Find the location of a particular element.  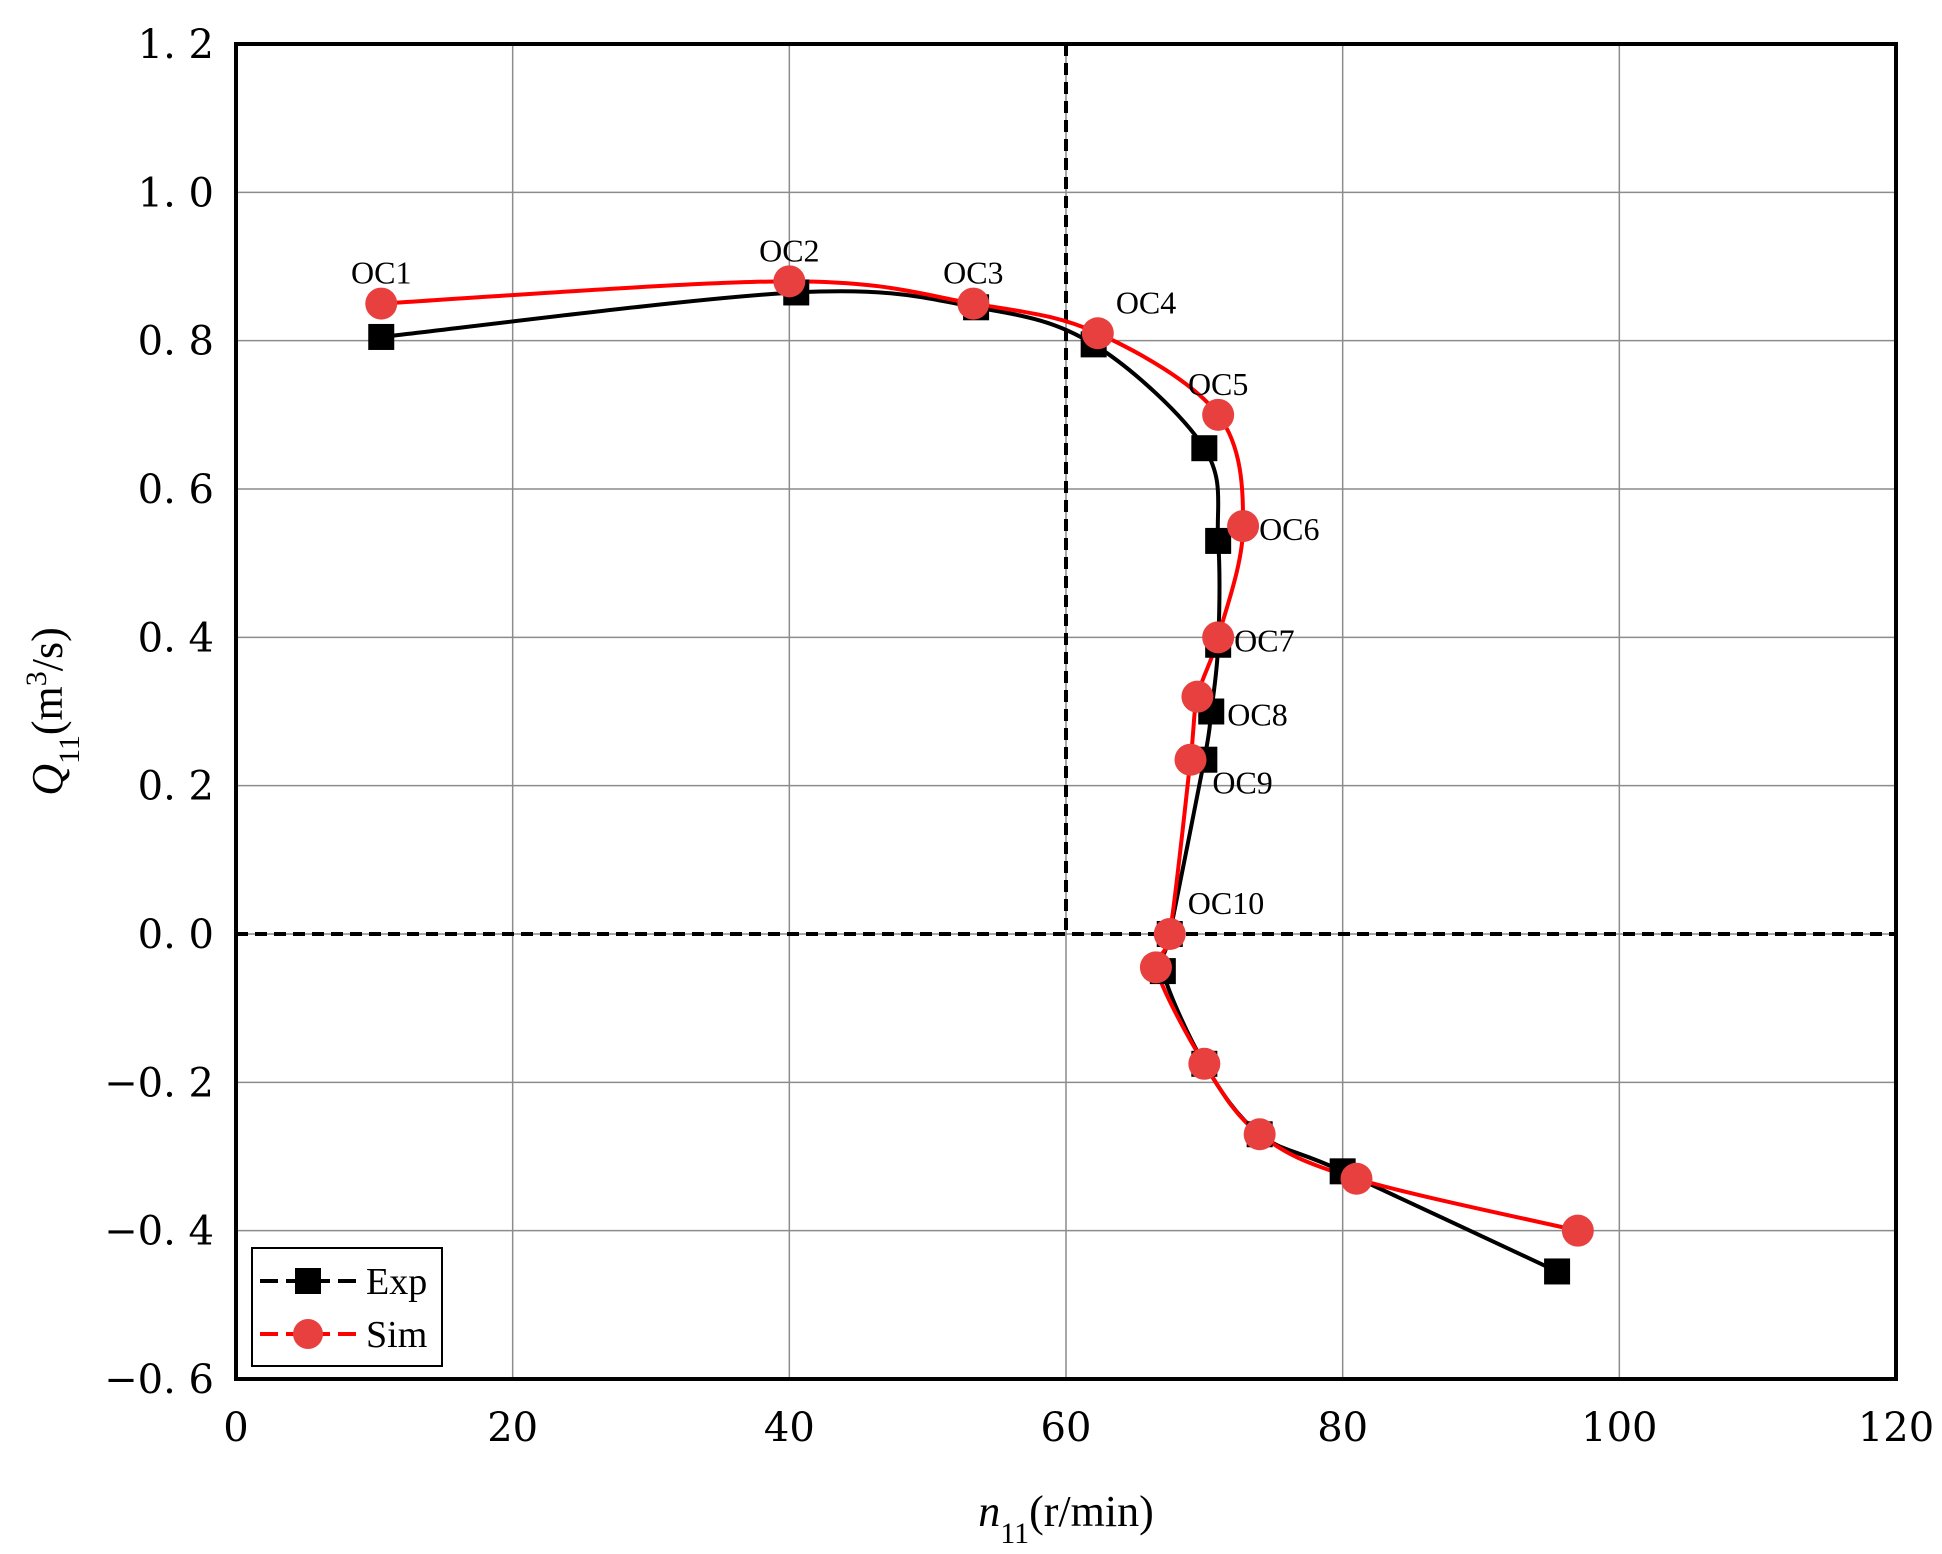

y-axis-label-main: Q is located at coordinates (47, 780).